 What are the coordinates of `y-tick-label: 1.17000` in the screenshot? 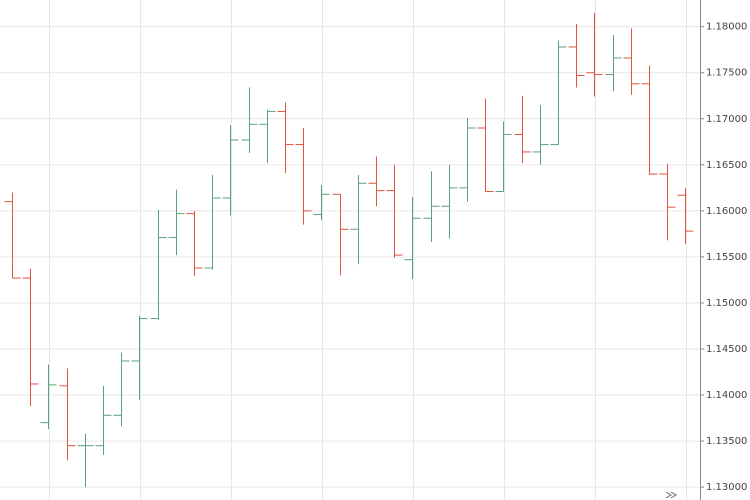 It's located at (726, 119).